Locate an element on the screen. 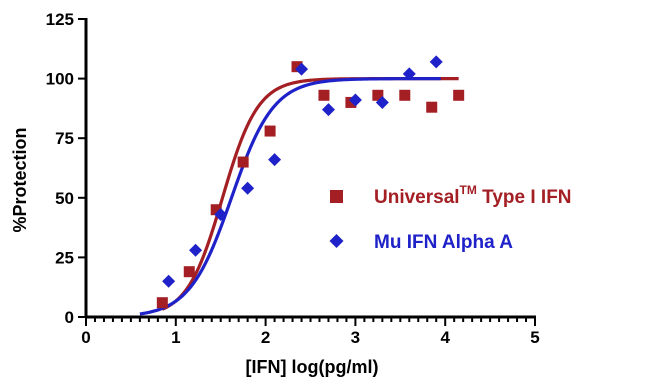  y-tick-label: 75 is located at coordinates (64, 138).